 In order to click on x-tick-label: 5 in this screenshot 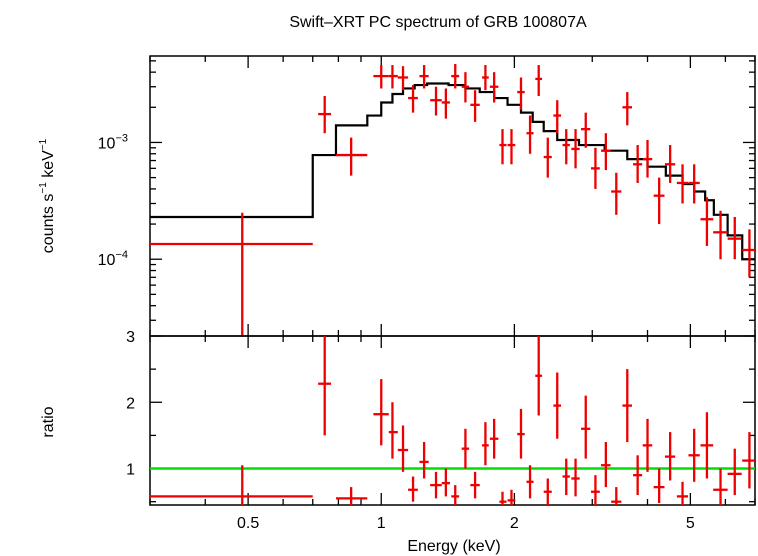, I will do `click(690, 523)`.